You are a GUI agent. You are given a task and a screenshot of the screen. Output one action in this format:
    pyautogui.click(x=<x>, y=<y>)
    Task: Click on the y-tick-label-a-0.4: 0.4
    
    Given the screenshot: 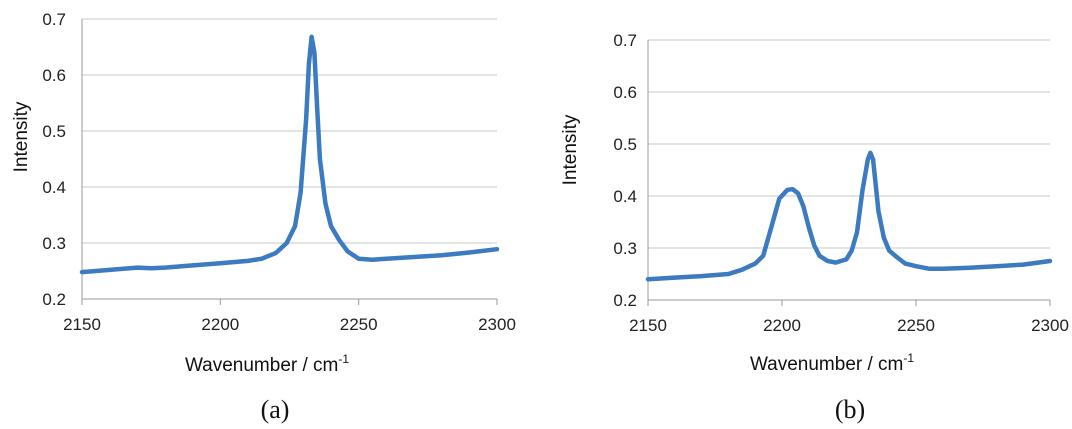 What is the action you would take?
    pyautogui.click(x=54, y=187)
    